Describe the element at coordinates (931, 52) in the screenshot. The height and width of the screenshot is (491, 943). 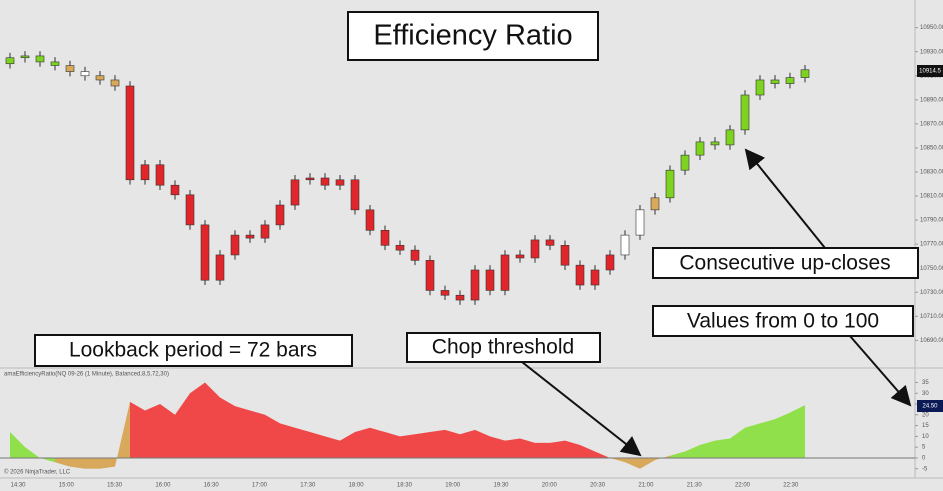
I see `y-tick-label: 10930.00` at that location.